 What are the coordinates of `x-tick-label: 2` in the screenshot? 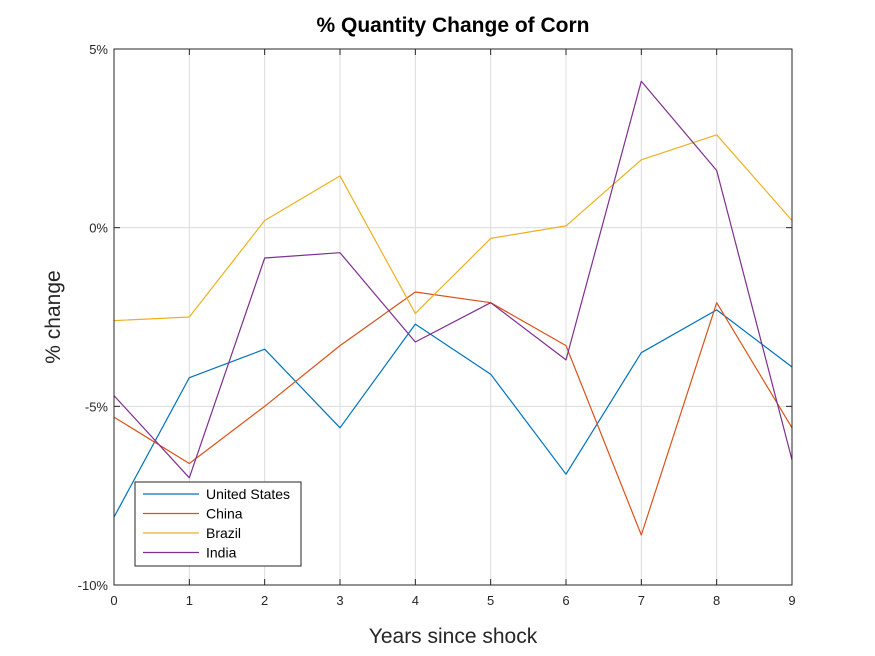 It's located at (264, 600).